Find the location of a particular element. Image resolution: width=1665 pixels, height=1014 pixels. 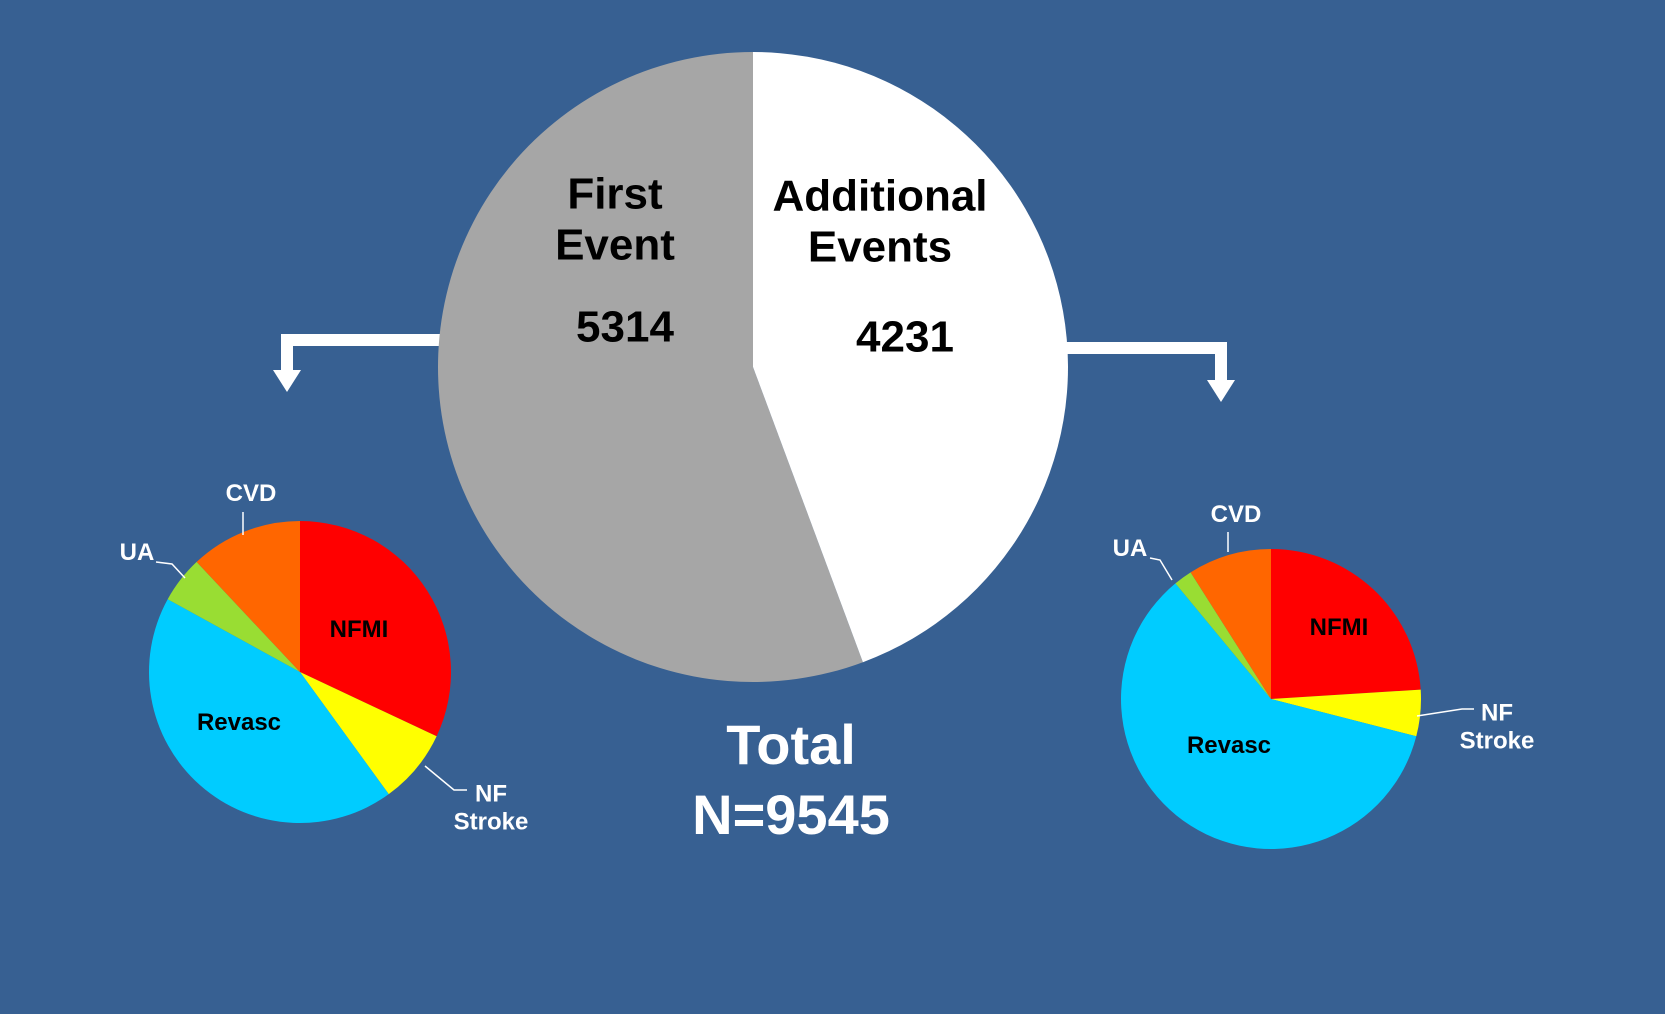

annotation: Total is located at coordinates (791, 744).